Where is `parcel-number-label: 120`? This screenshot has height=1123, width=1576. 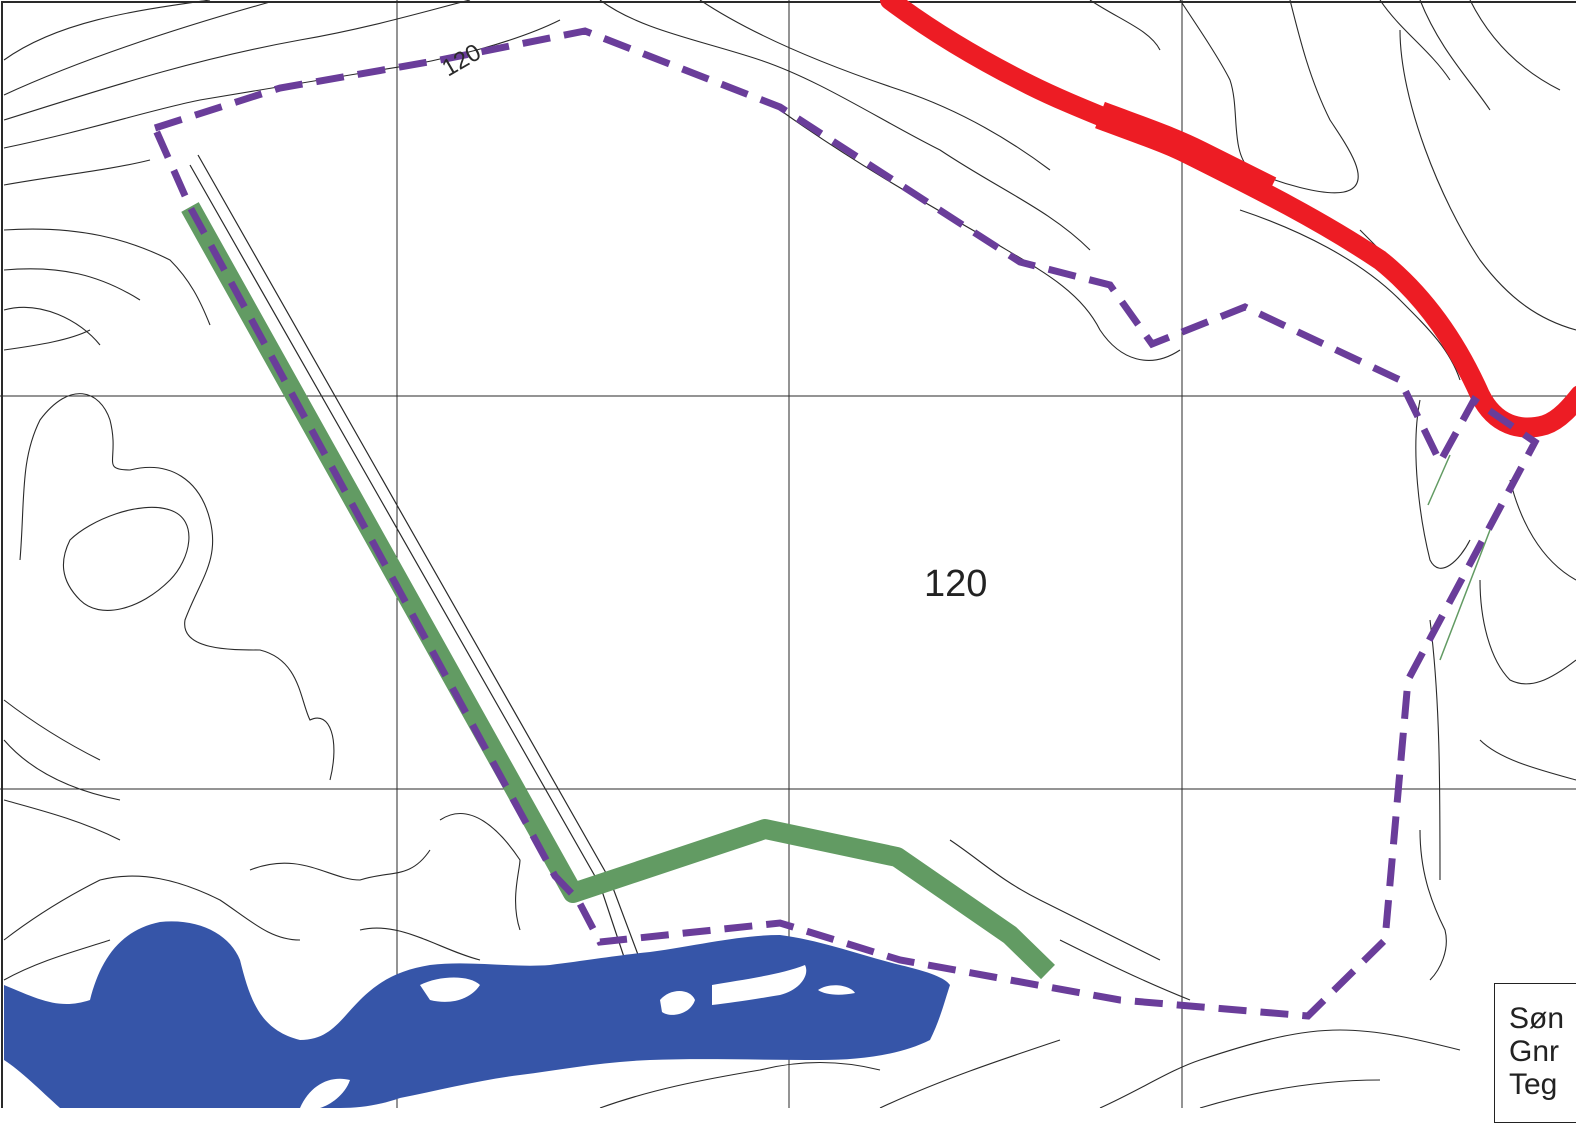 parcel-number-label: 120 is located at coordinates (955, 584).